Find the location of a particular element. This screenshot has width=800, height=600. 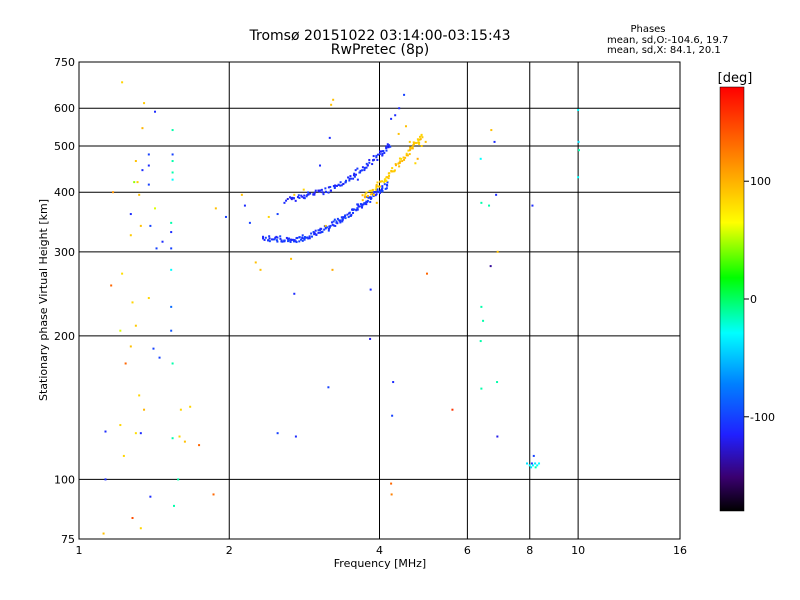

legend-entry-x: mean, sd,X: 84.1, 20.1 is located at coordinates (664, 50).